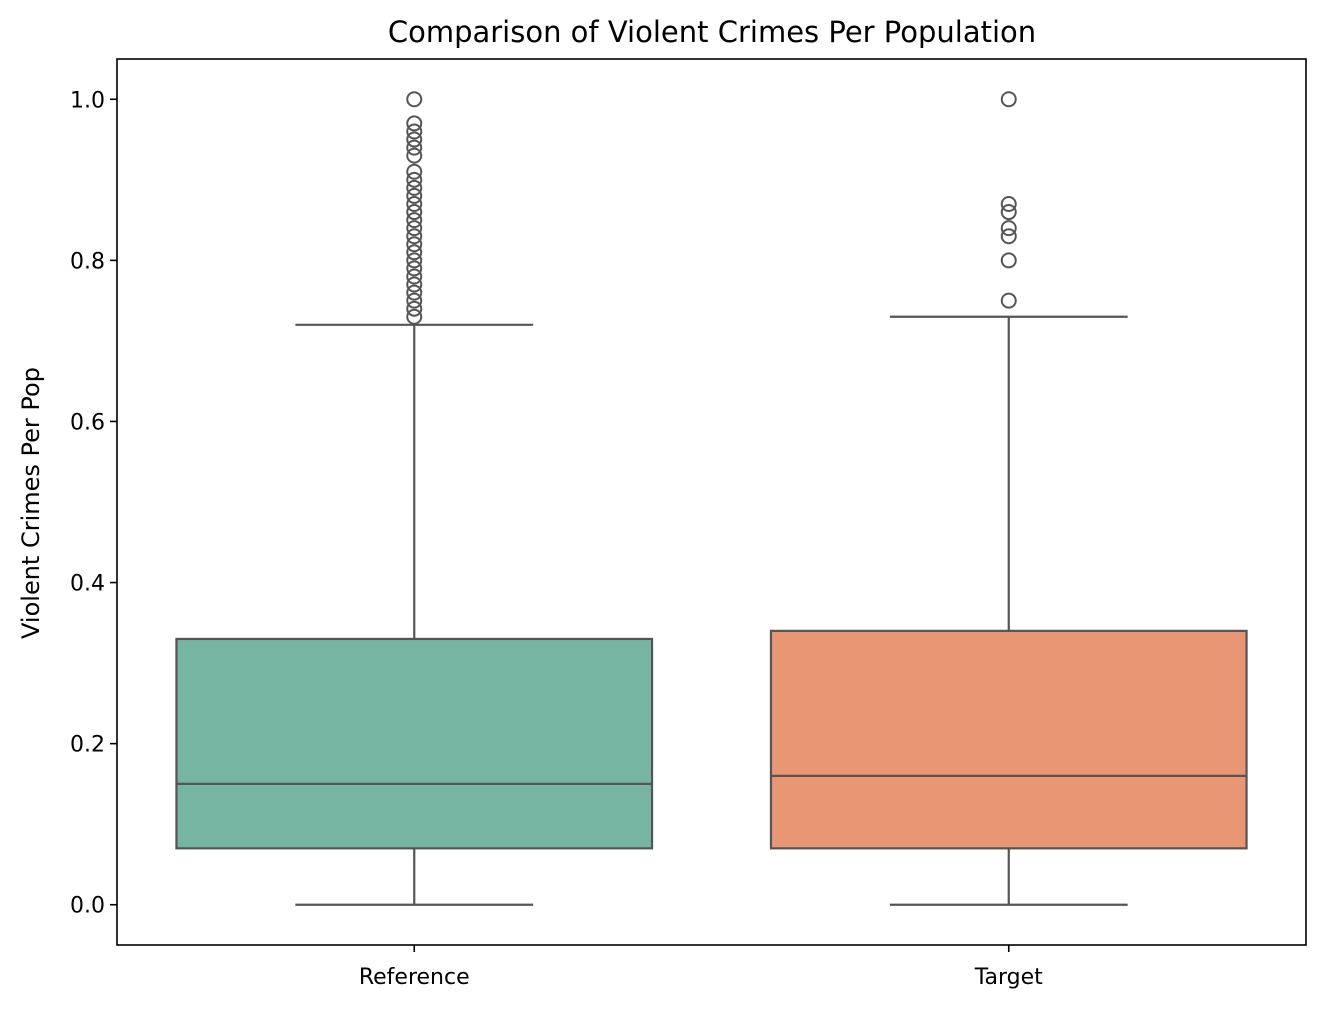  Describe the element at coordinates (87, 422) in the screenshot. I see `y-tick-label: 0.6` at that location.